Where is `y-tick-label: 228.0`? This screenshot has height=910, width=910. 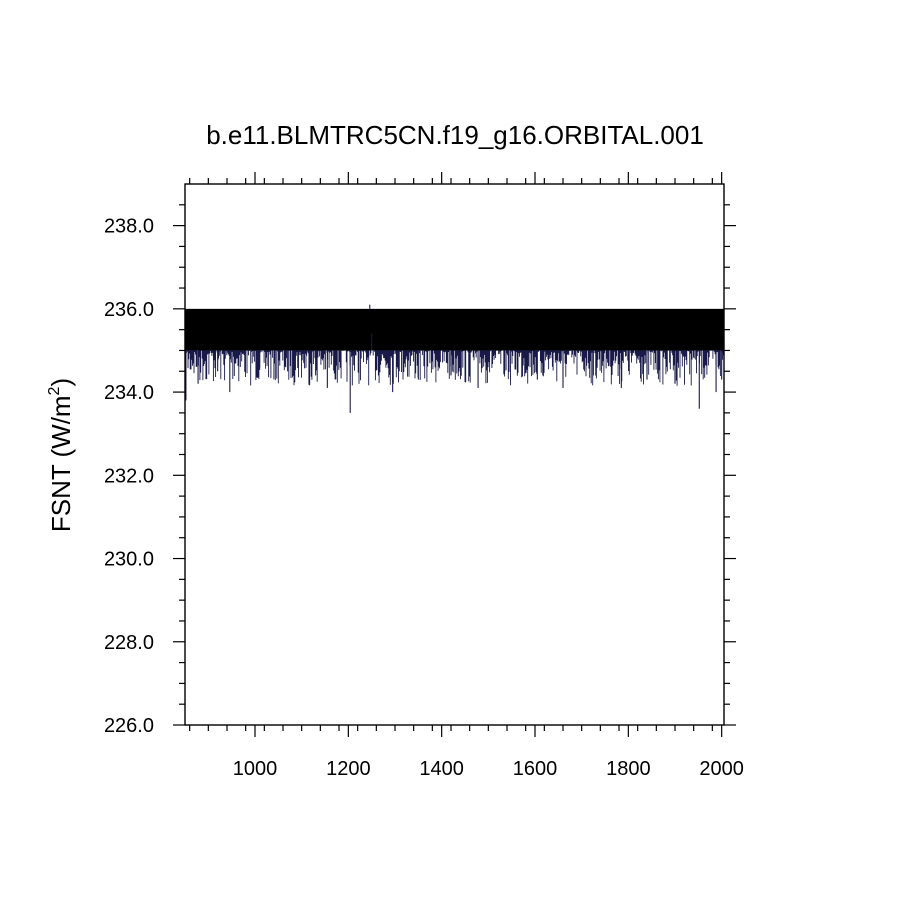
y-tick-label: 228.0 is located at coordinates (129, 643).